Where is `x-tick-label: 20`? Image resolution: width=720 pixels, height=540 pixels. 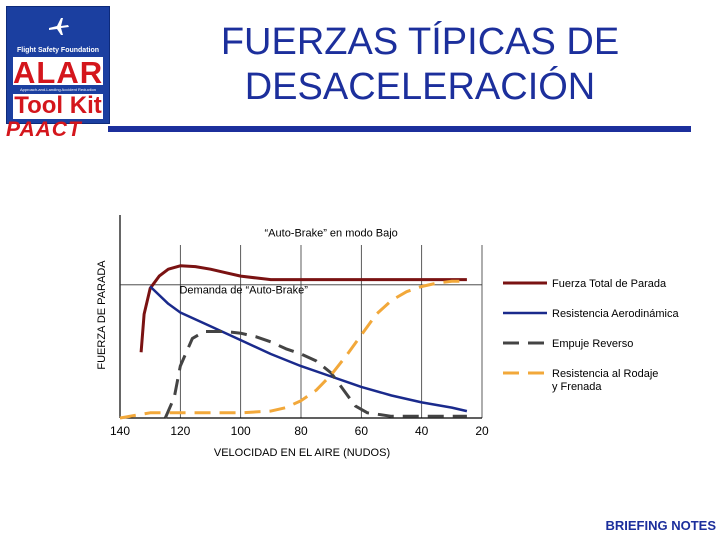 x-tick-label: 20 is located at coordinates (482, 431).